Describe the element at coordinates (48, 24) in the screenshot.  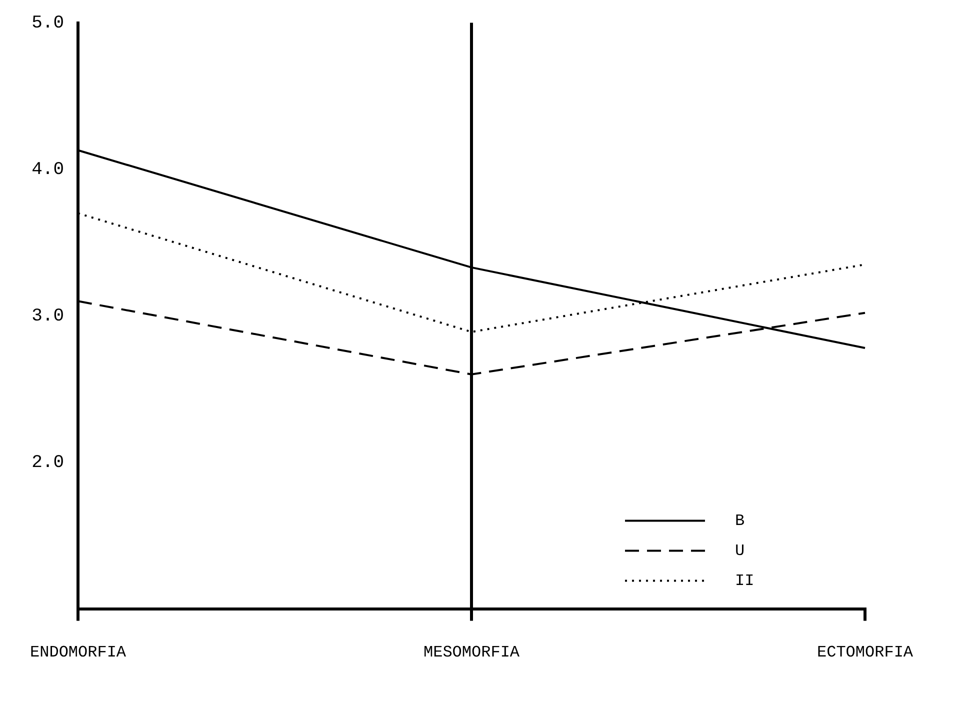
I see `y-tick-label: 5.0` at that location.